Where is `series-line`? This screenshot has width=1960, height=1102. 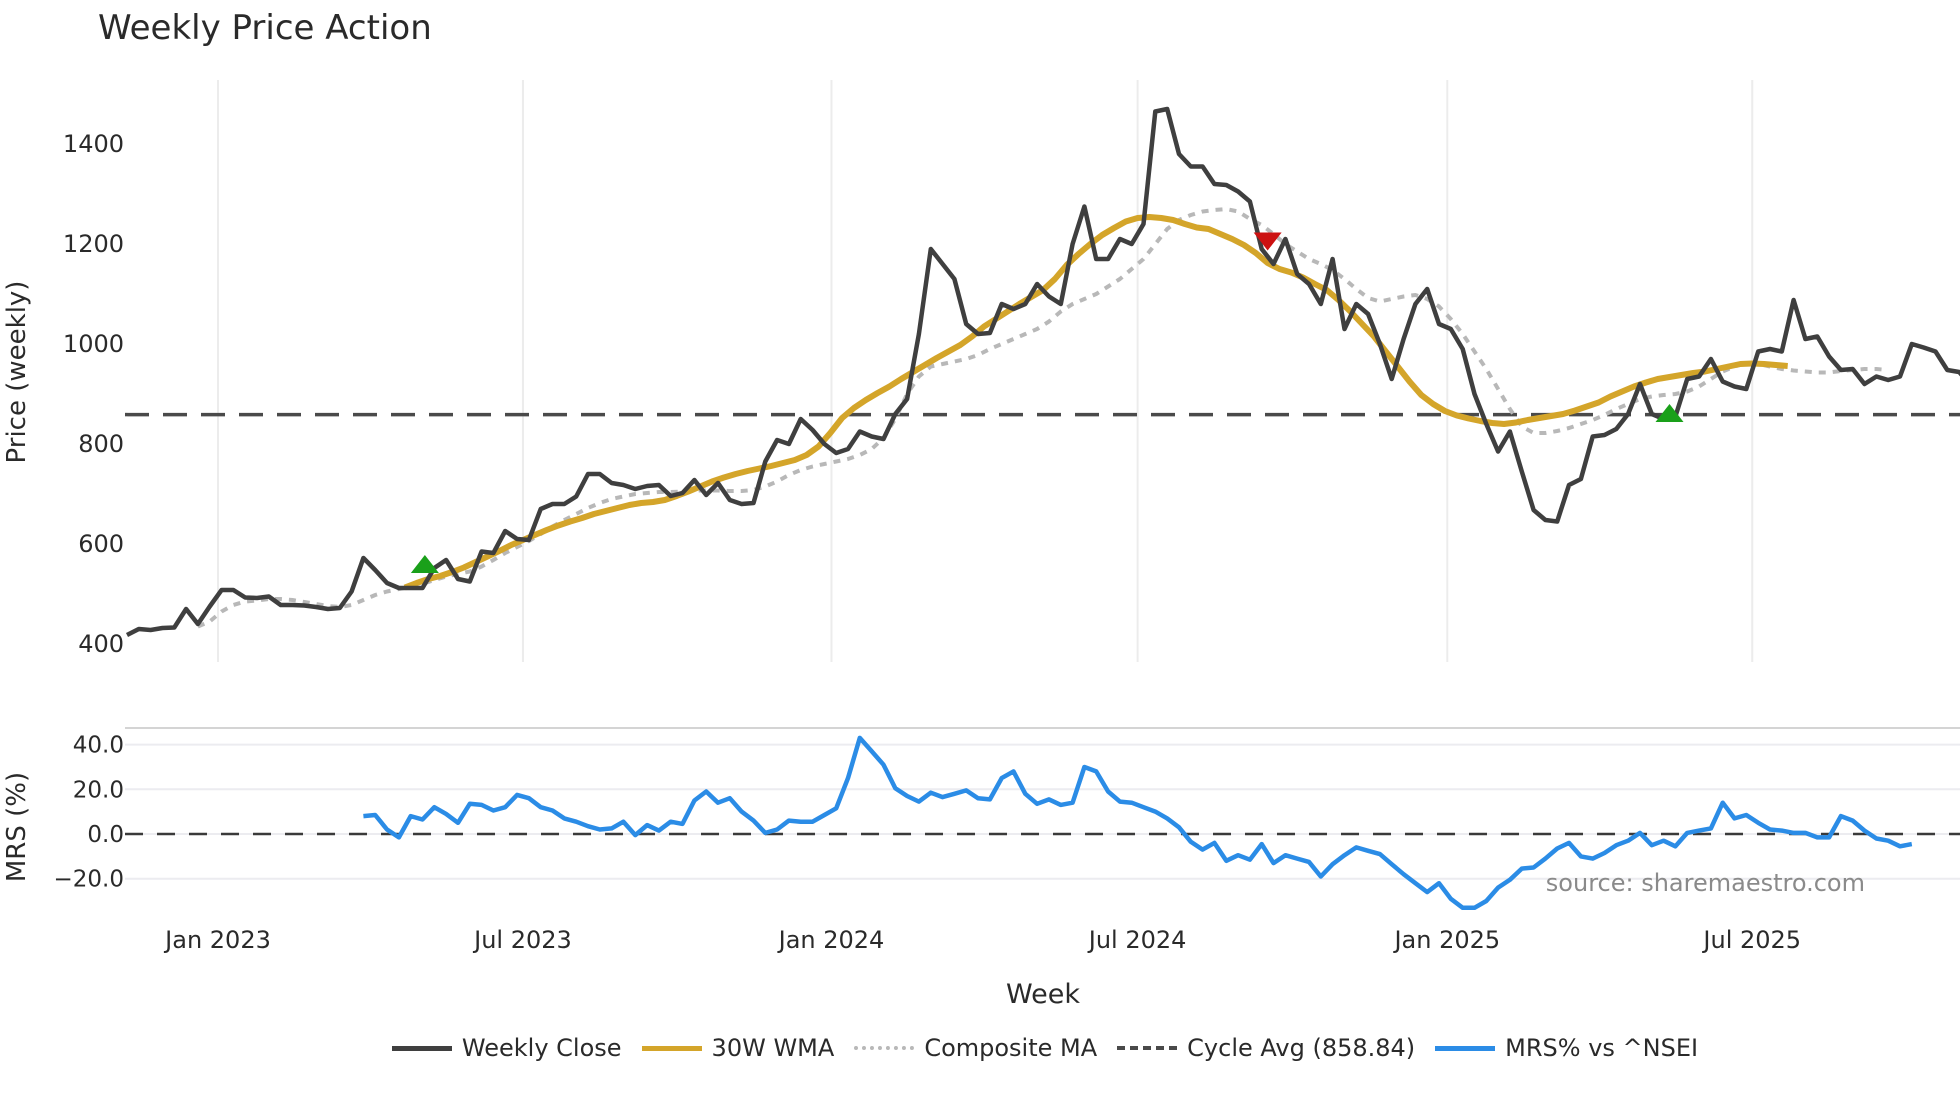
series-line is located at coordinates (1138, 823).